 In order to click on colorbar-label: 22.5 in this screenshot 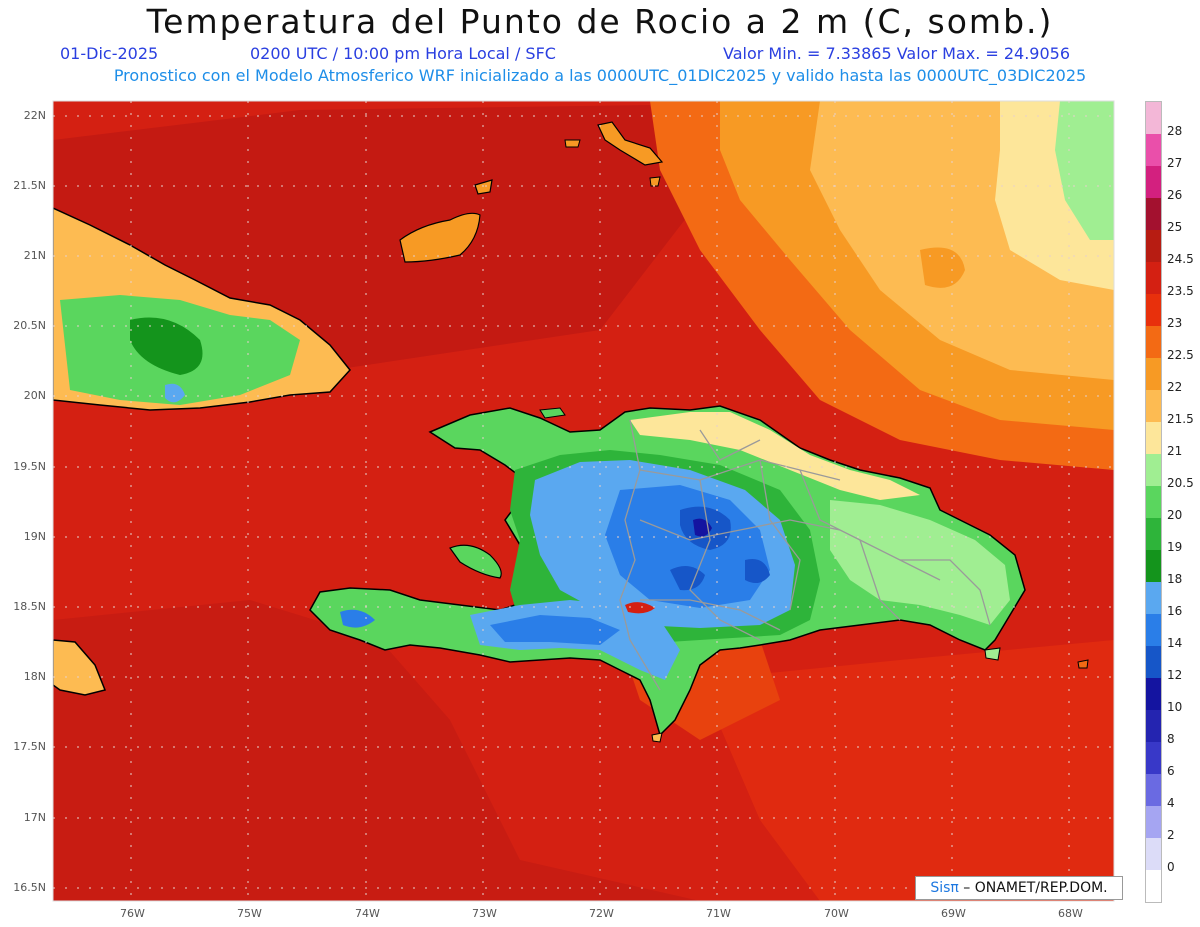, I will do `click(1180, 355)`.